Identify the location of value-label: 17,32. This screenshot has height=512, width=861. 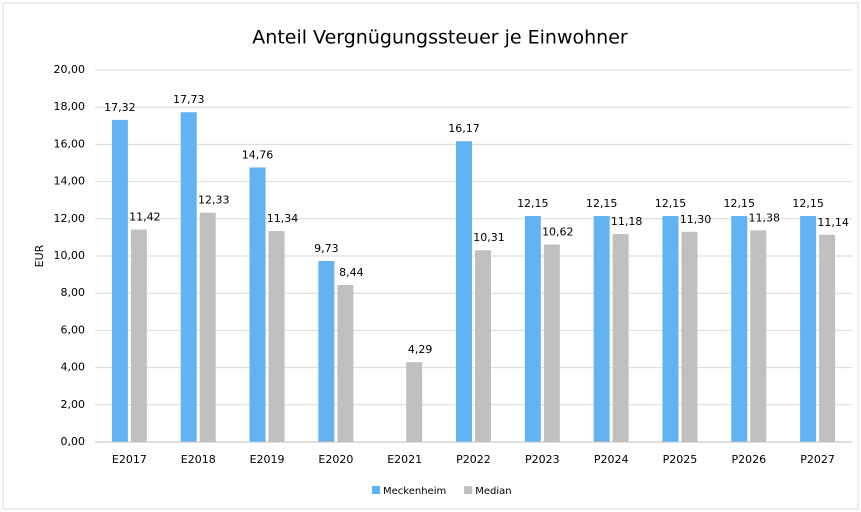
(120, 107).